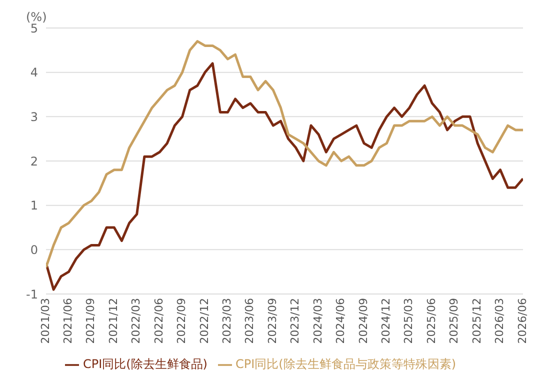 The image size is (550, 377). Describe the element at coordinates (113, 321) in the screenshot. I see `x-tick-label: 2021/12` at that location.